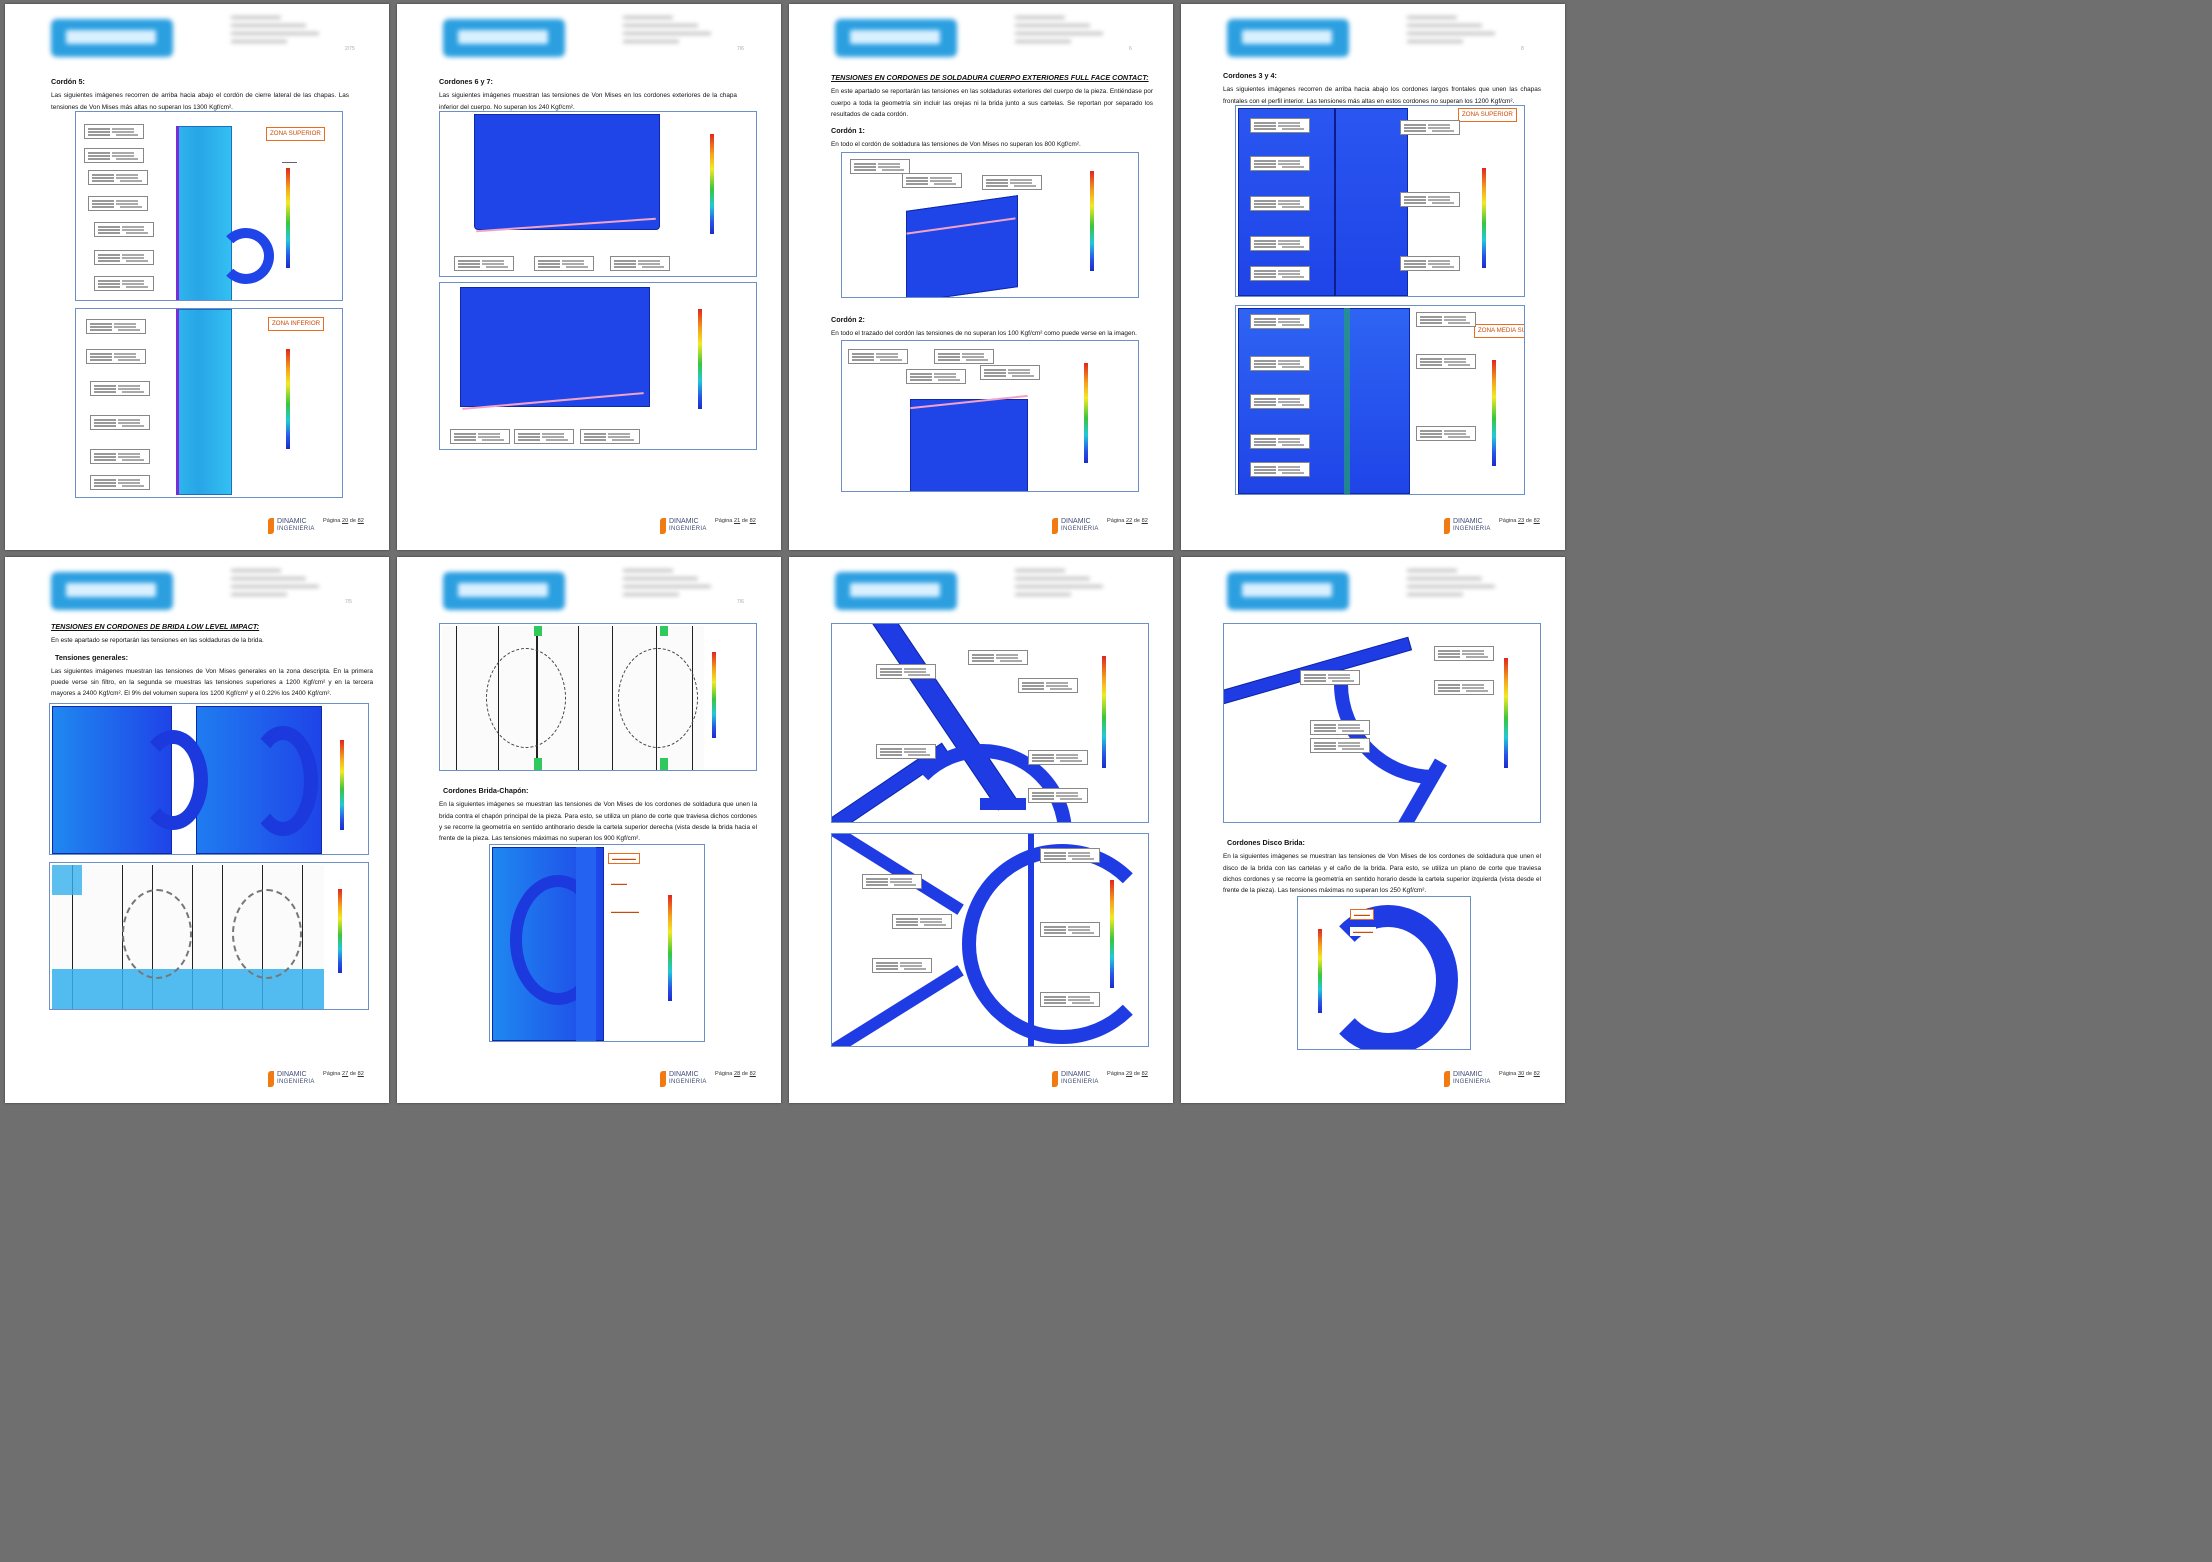 The image size is (2212, 1562). What do you see at coordinates (1107, 526) in the screenshot?
I see `page-footer: DINAMIC INGENIERIA Página 22 de 82` at bounding box center [1107, 526].